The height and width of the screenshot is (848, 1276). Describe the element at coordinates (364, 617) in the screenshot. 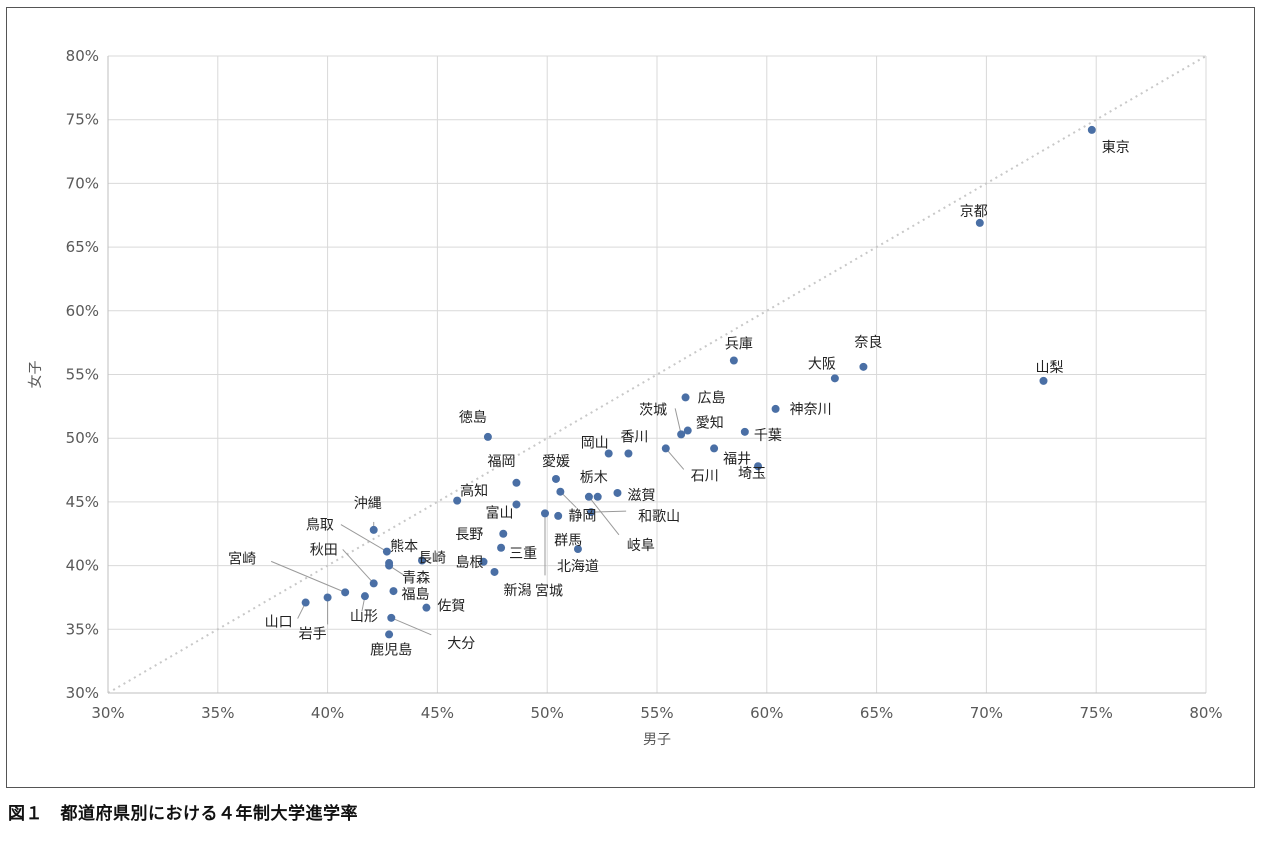

I see `point-label: 山形` at that location.